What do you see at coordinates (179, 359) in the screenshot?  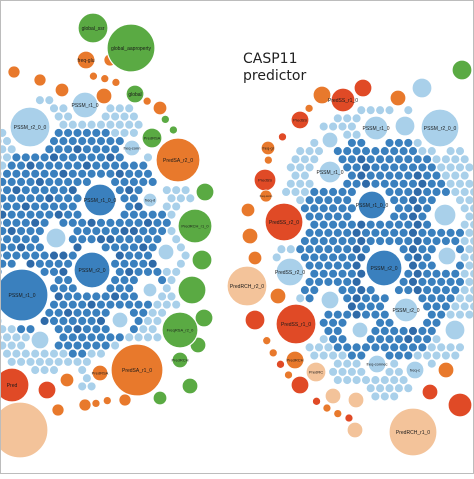 I see `bubble-label: PredRCH` at bounding box center [179, 359].